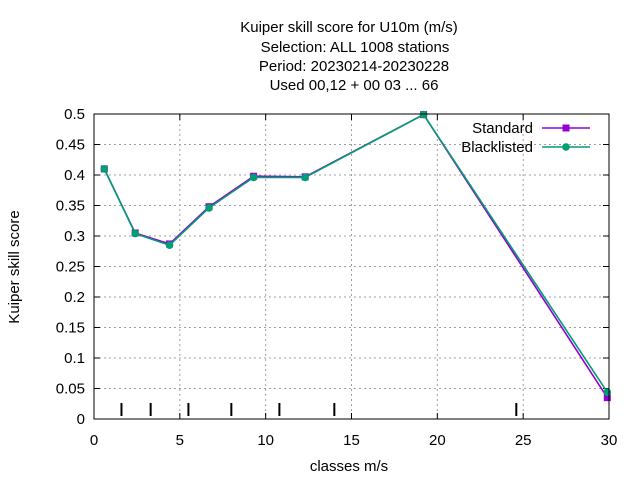 The height and width of the screenshot is (480, 640). I want to click on y-tick-label: 0, so click(81, 419).